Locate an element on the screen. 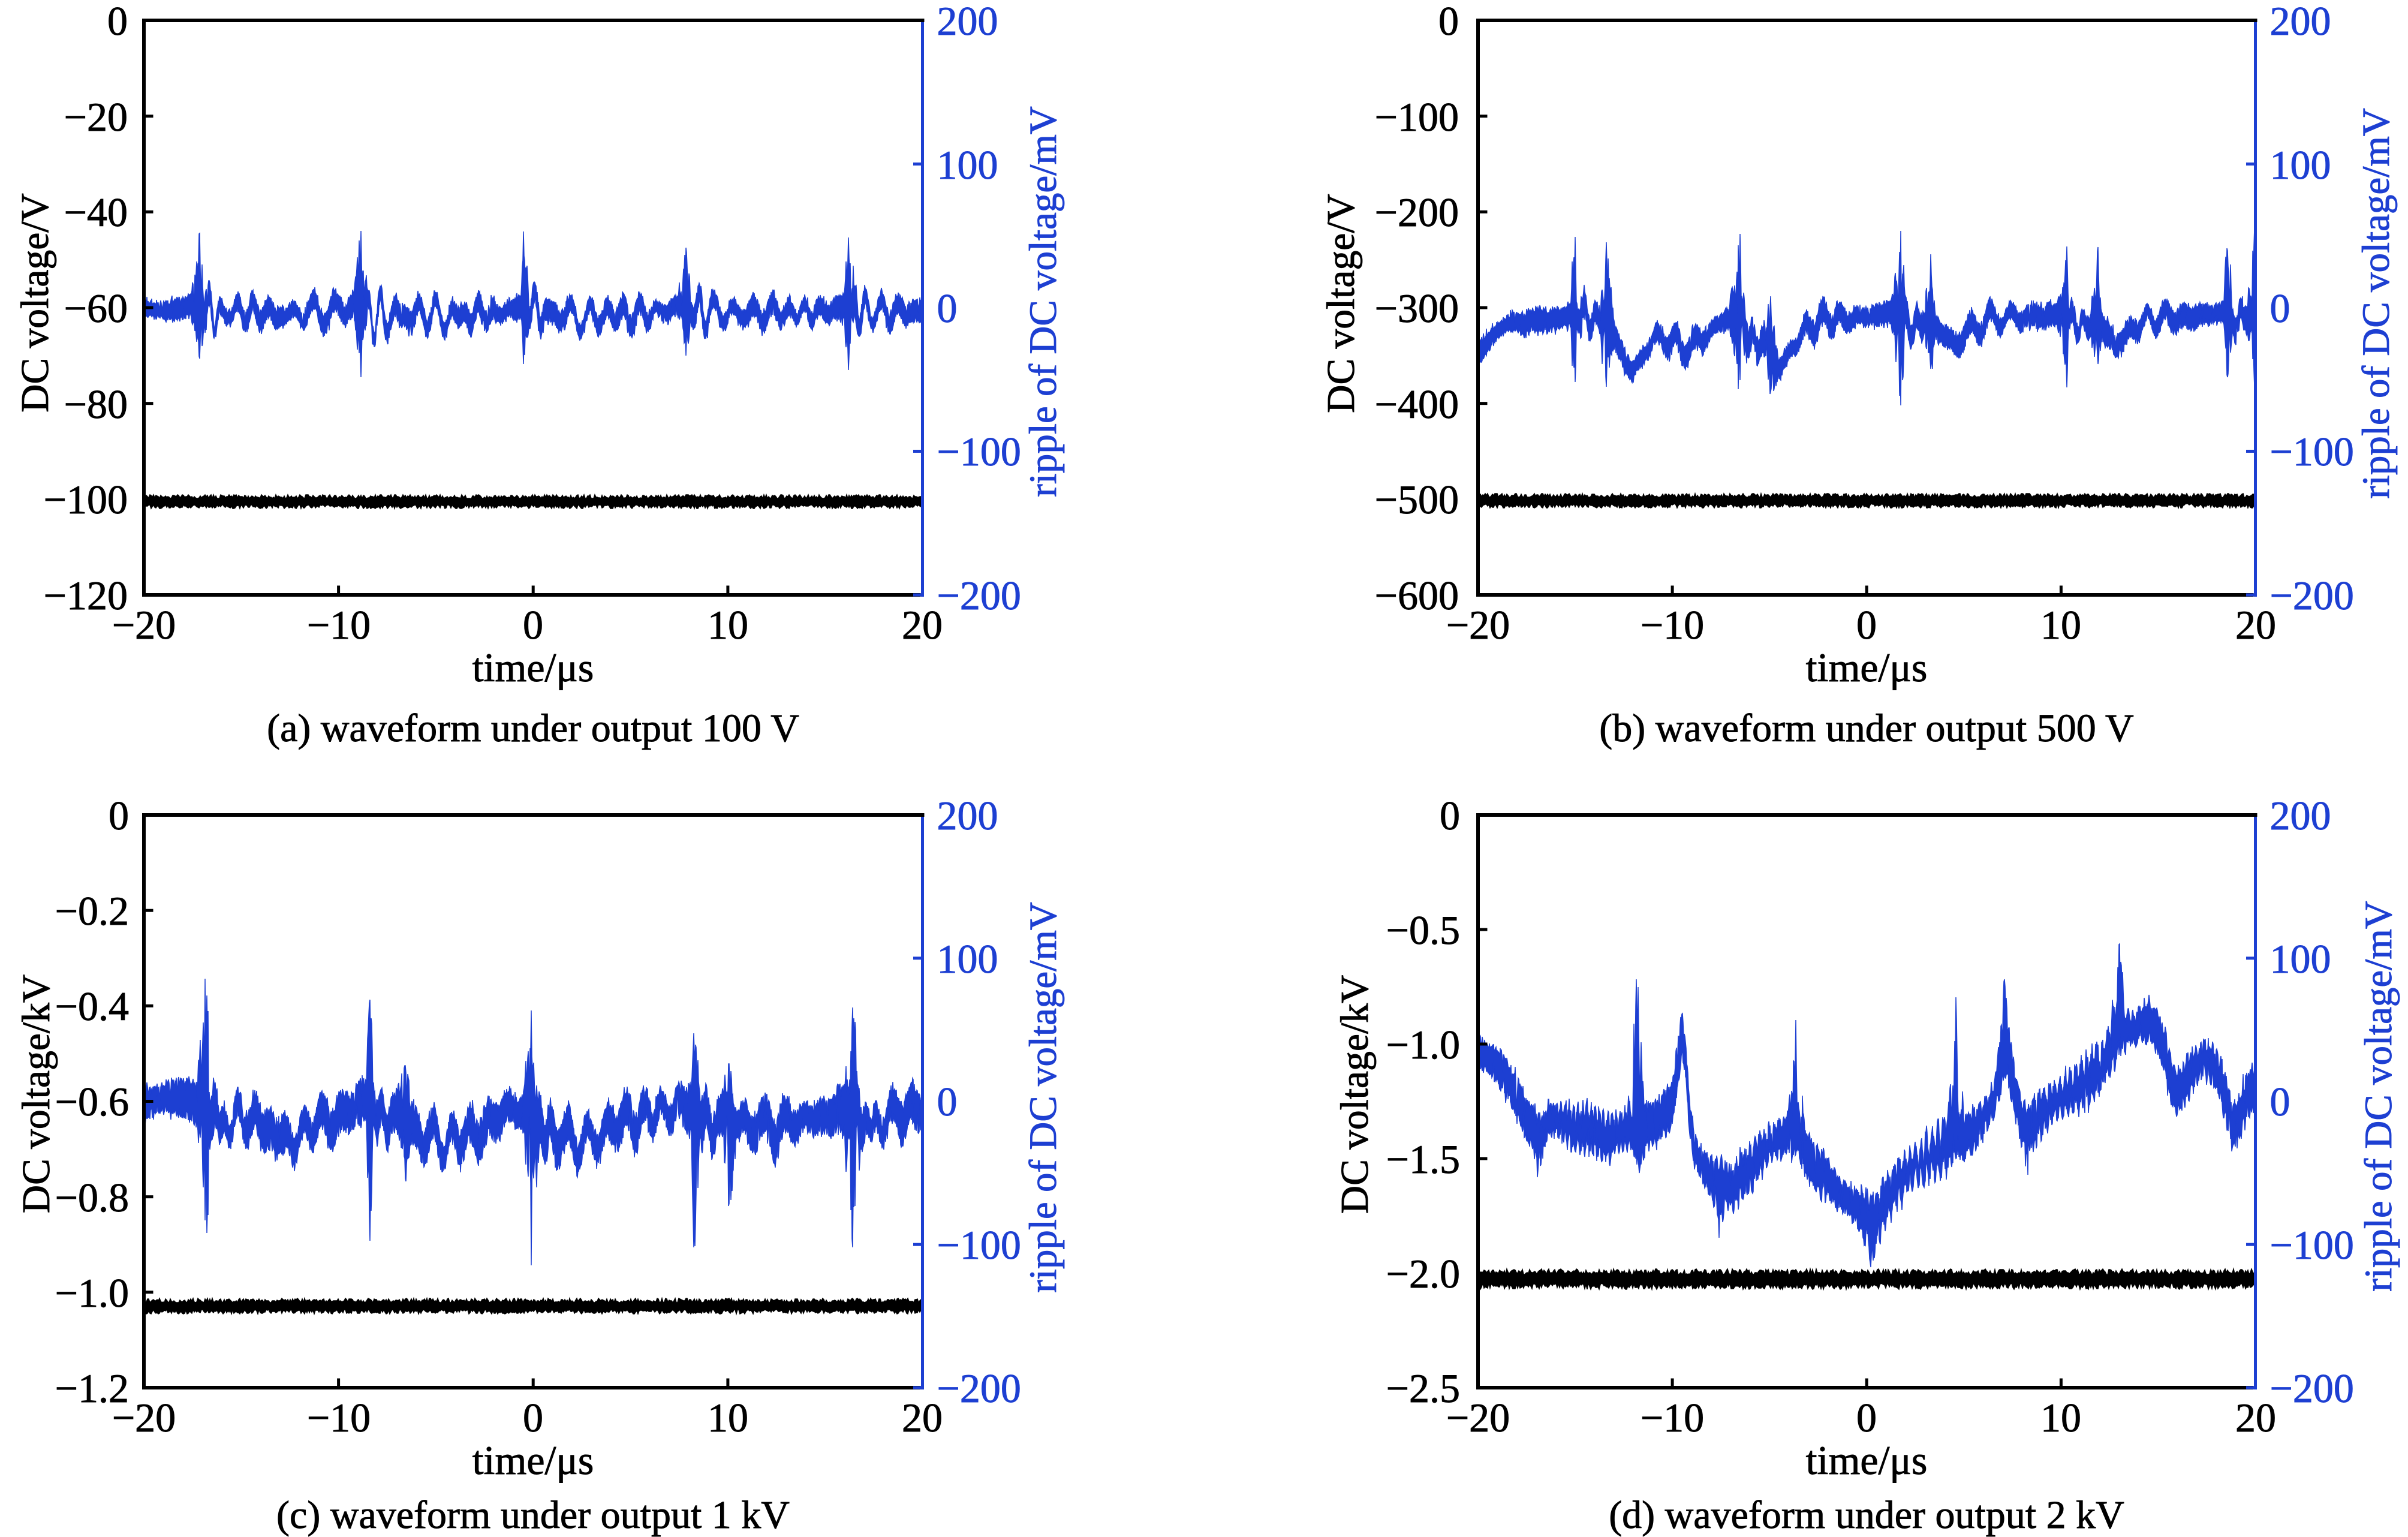 This screenshot has width=2408, height=1537. svg-text: −0.5 is located at coordinates (1423, 930).